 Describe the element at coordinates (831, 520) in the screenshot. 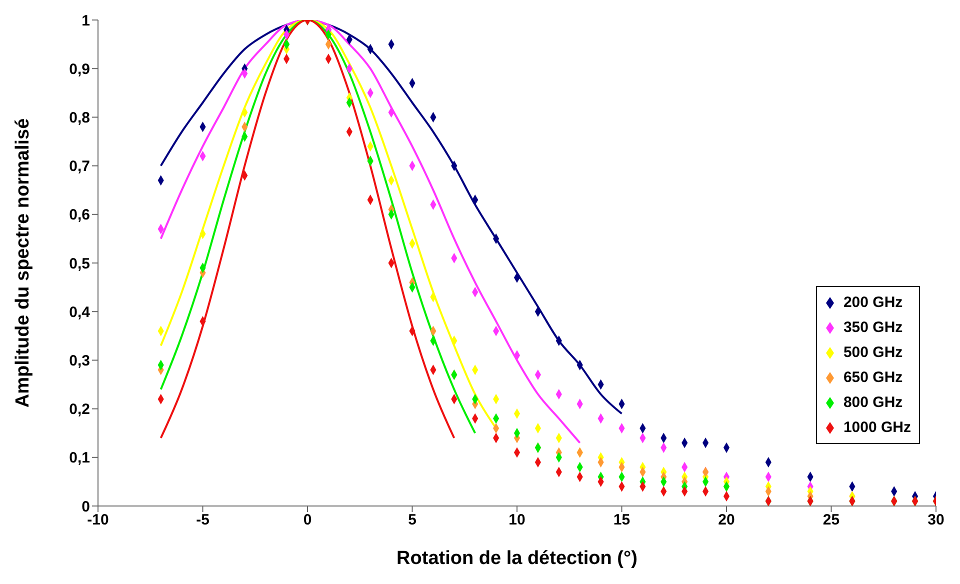

I see `x-tick-label: 25` at that location.